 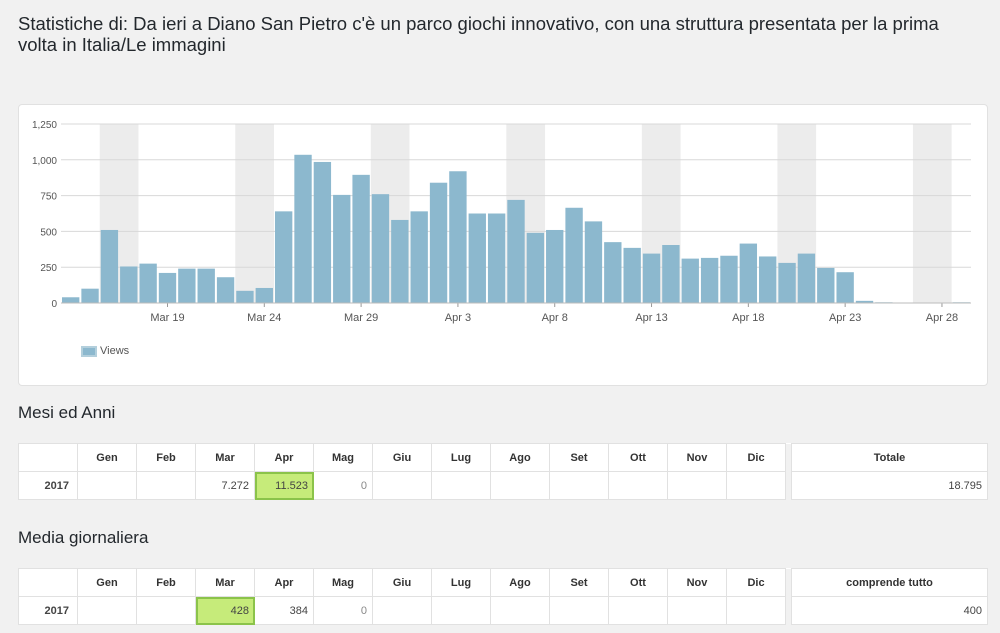 What do you see at coordinates (89, 351) in the screenshot?
I see `legend-swatch-views` at bounding box center [89, 351].